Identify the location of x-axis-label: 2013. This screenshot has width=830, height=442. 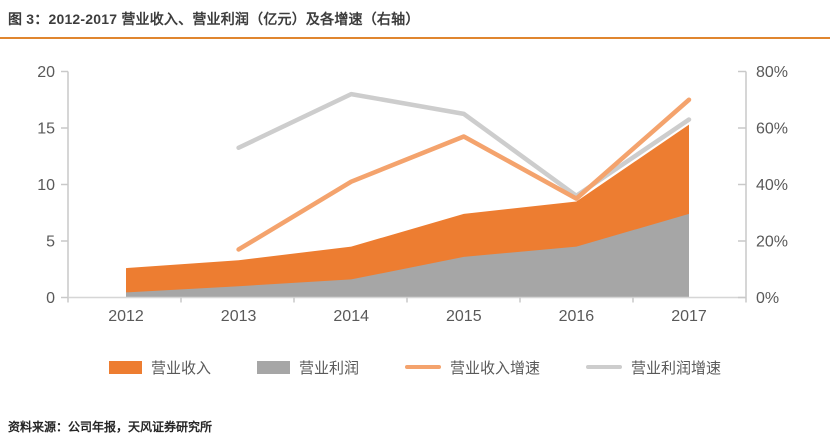
(239, 316).